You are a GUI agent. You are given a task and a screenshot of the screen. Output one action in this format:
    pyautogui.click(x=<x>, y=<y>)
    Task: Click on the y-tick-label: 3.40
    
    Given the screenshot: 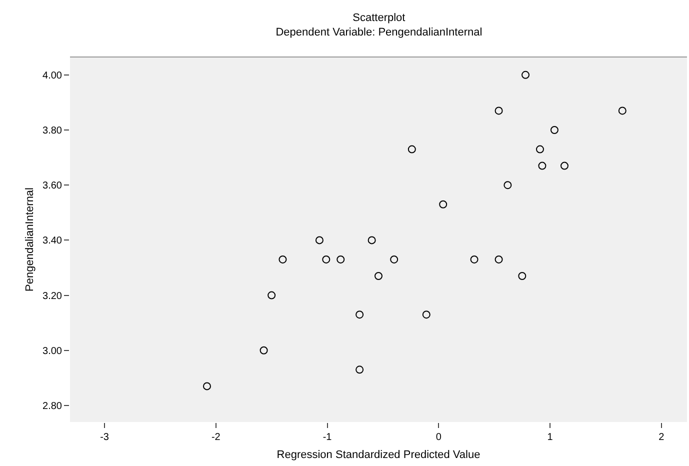 What is the action you would take?
    pyautogui.click(x=52, y=241)
    